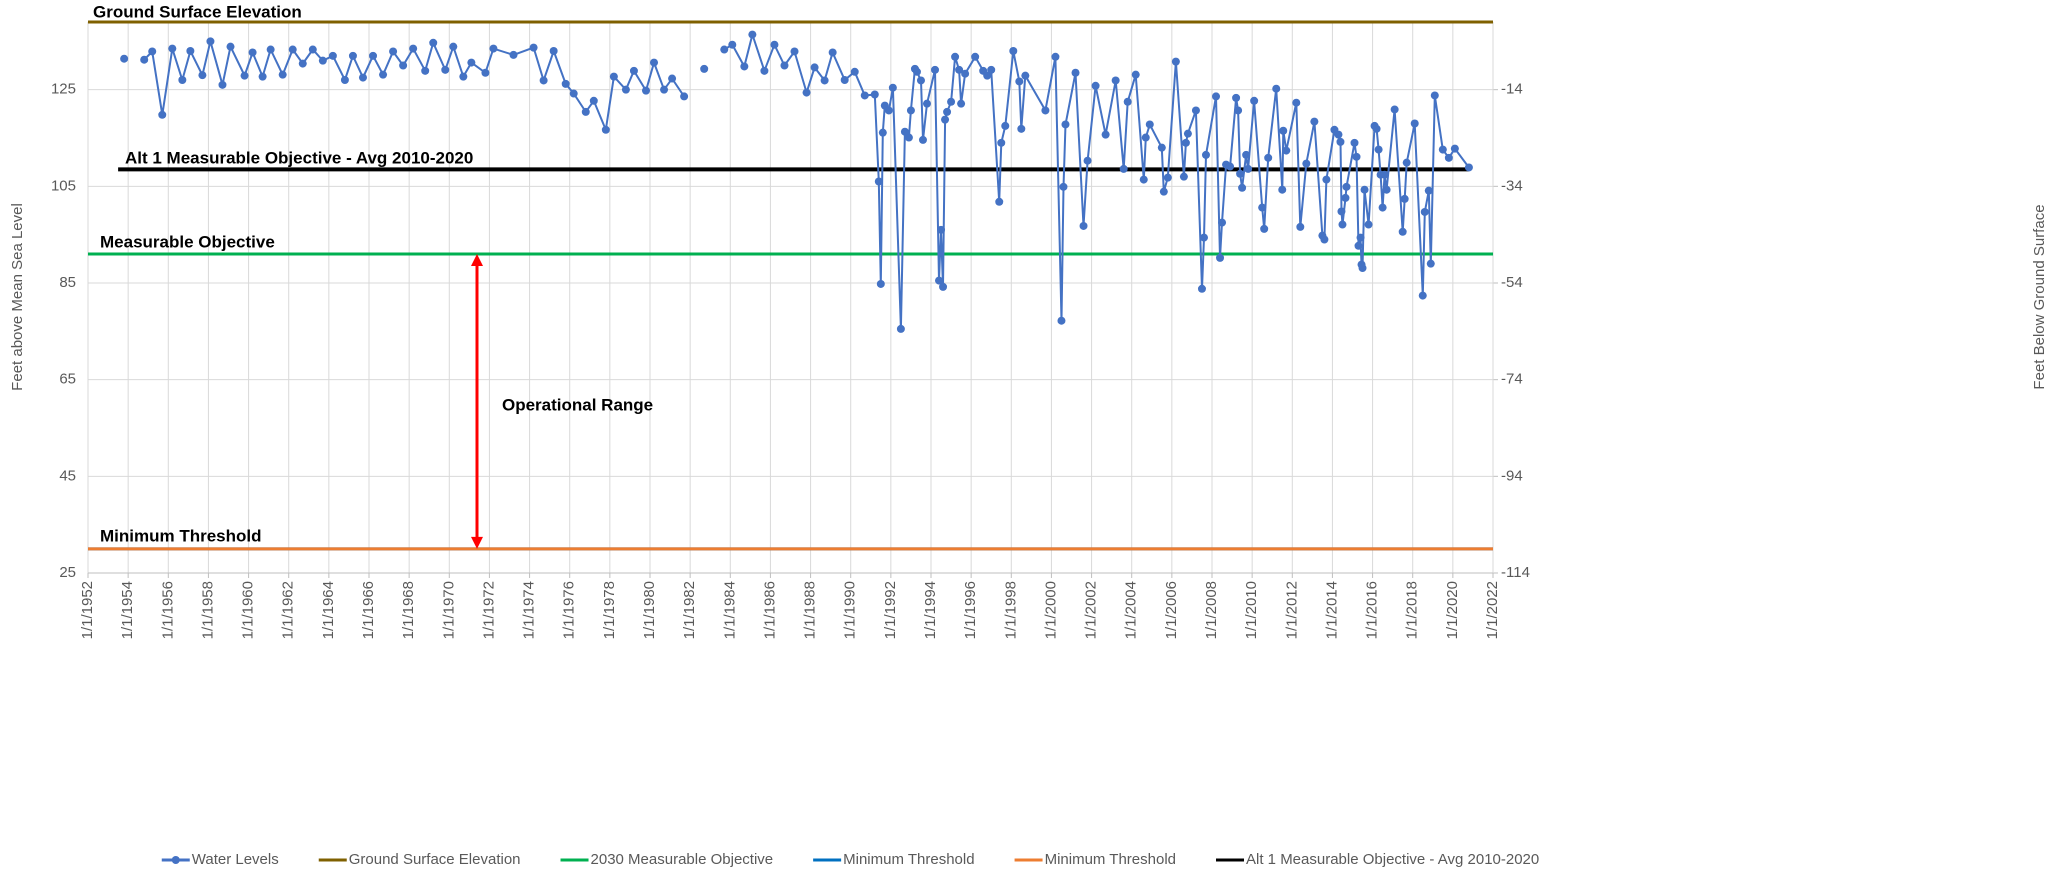 The width and height of the screenshot is (2055, 880). I want to click on legend-marker, so click(175, 860).